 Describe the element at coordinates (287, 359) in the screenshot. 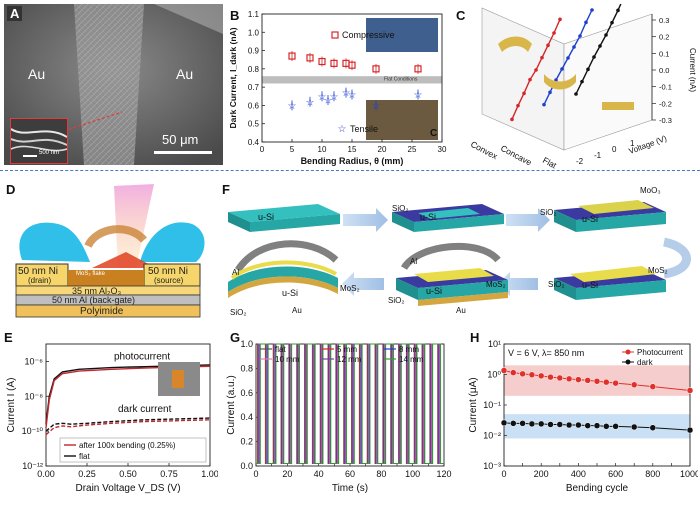

I see `g-legend-label: 10 mm` at that location.